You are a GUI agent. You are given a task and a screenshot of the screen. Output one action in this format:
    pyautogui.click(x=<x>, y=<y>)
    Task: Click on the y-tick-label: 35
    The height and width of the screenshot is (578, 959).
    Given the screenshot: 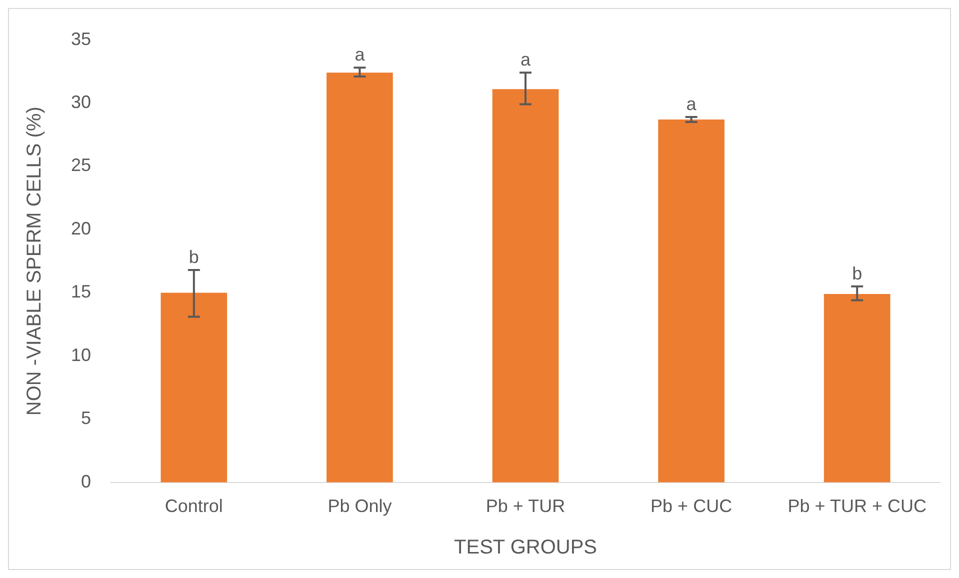 What is the action you would take?
    pyautogui.click(x=81, y=38)
    